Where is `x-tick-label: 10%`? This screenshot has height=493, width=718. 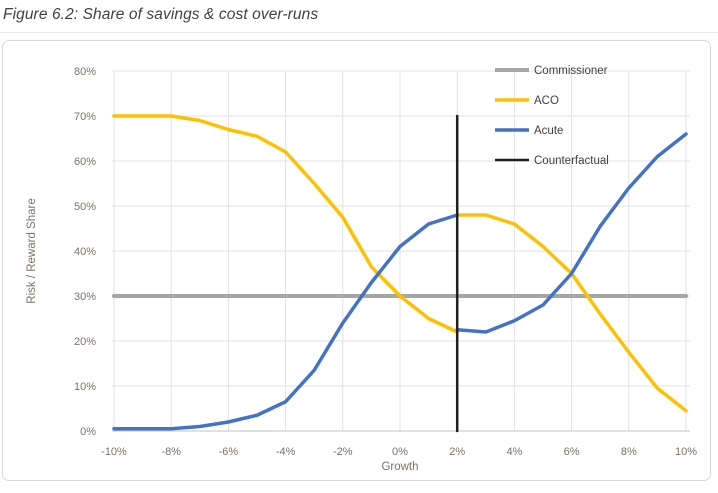 x-tick-label: 10% is located at coordinates (686, 452).